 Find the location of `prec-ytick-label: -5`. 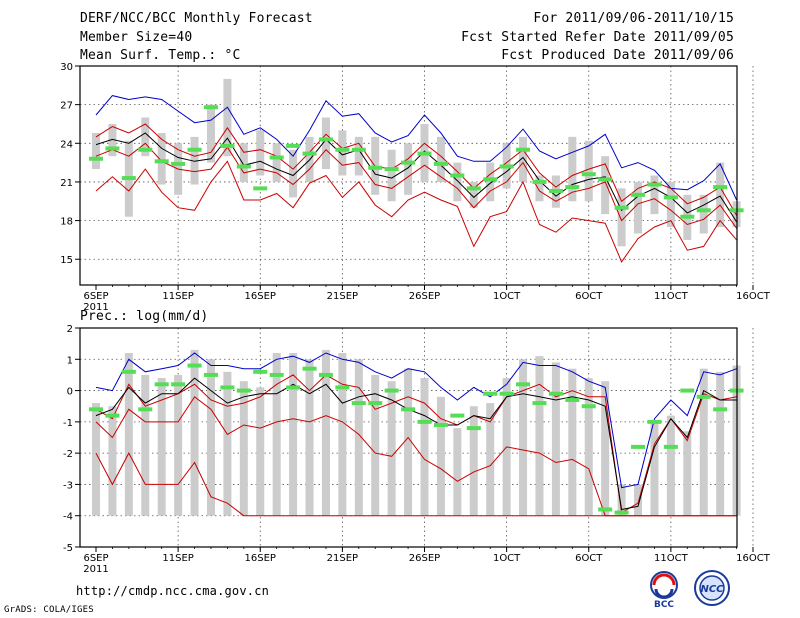

prec-ytick-label: -5 is located at coordinates (68, 548).